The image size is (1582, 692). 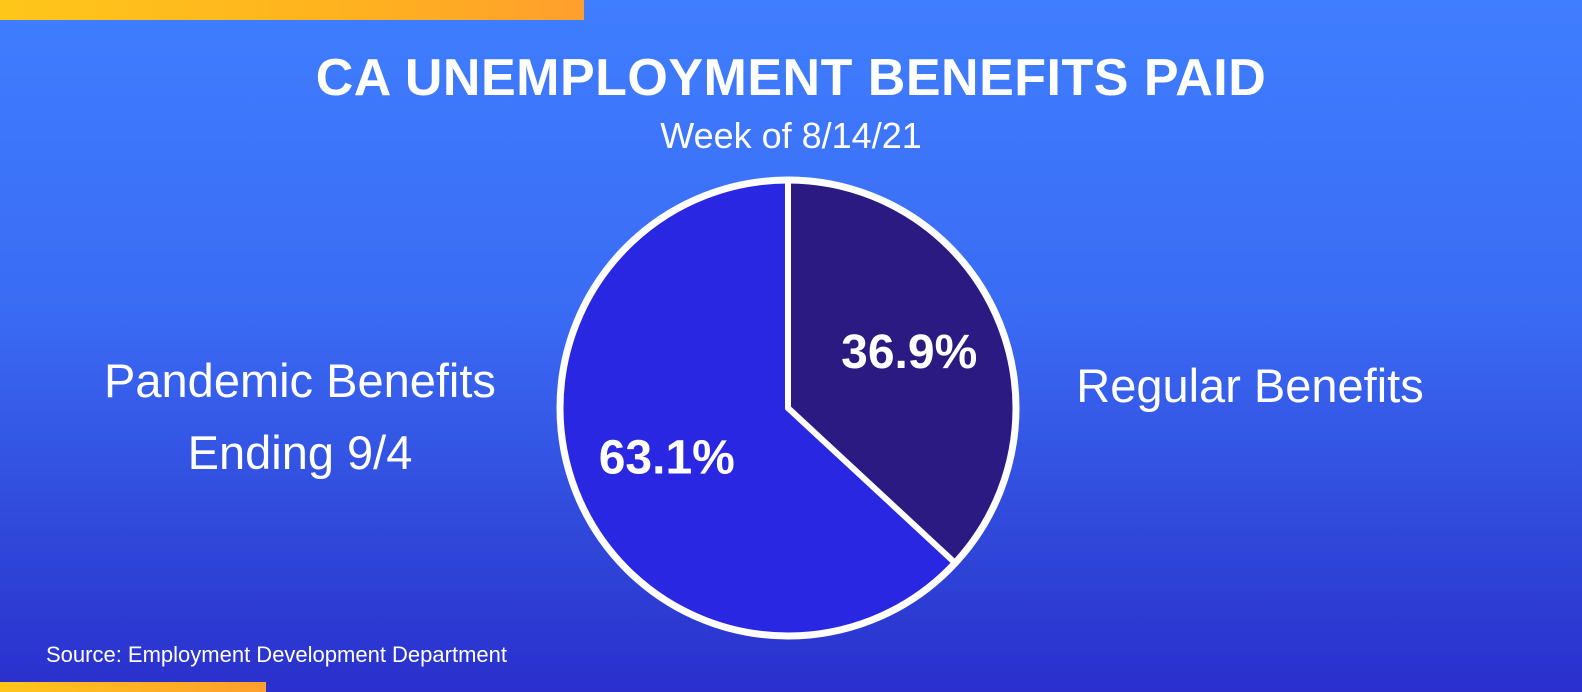 I want to click on top-accent-bar, so click(x=292, y=10).